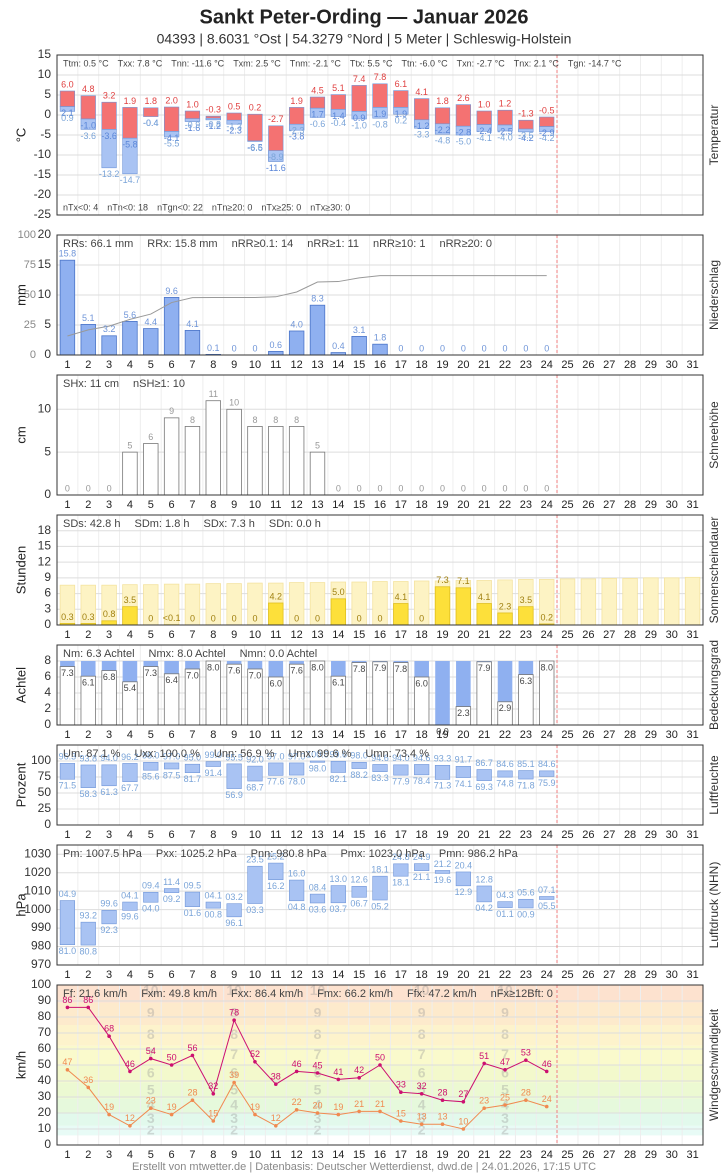 This screenshot has height=1175, width=728. Describe the element at coordinates (45, 546) in the screenshot. I see `y-tick-label: 15` at that location.